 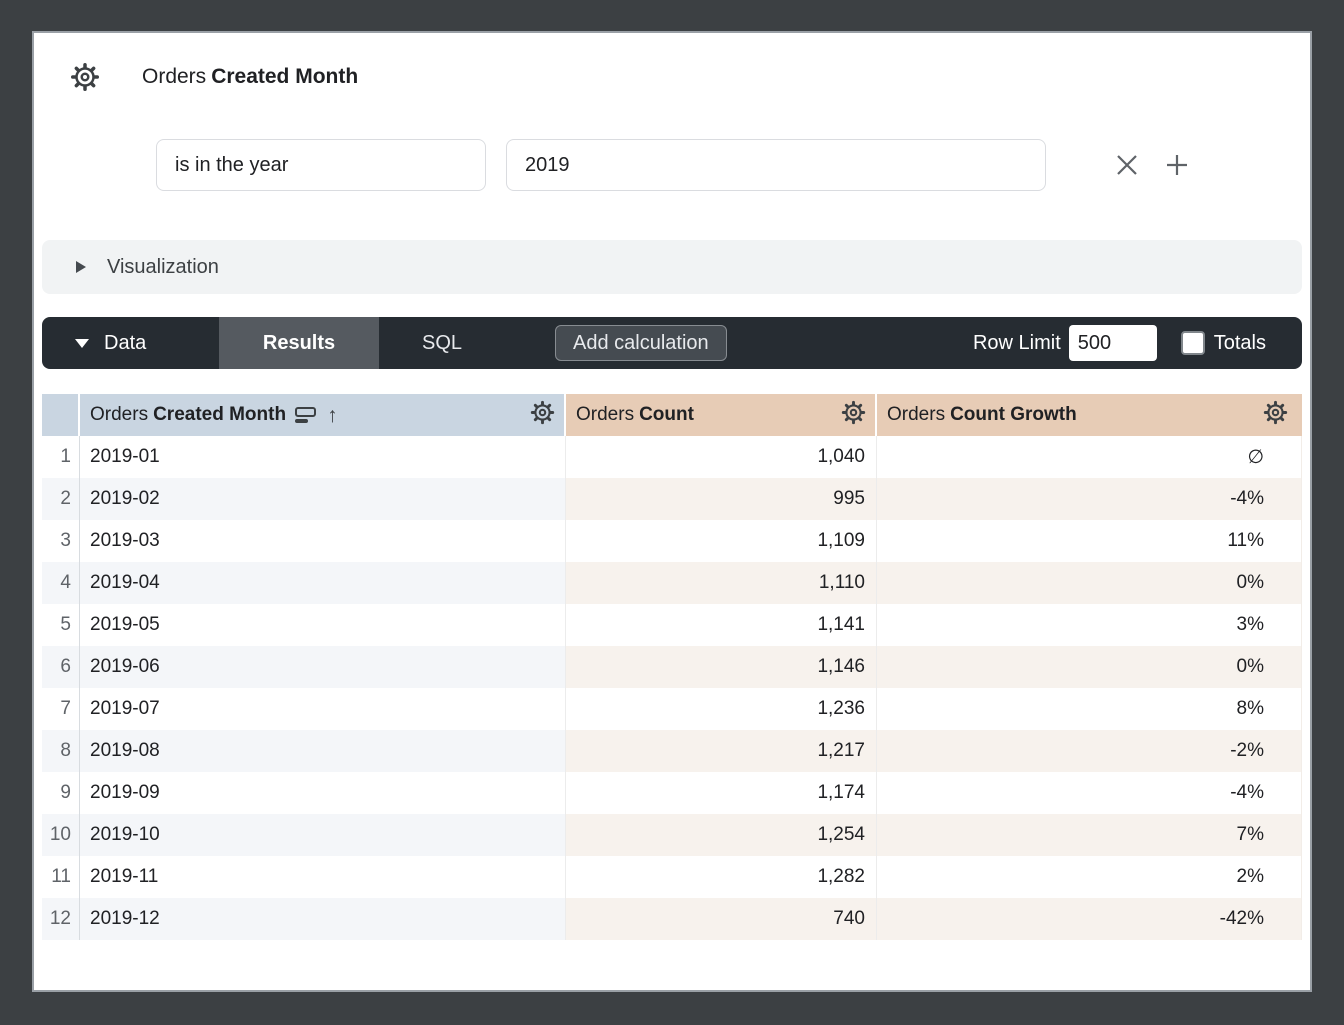 I want to click on sorted-field-icon, so click(x=306, y=415).